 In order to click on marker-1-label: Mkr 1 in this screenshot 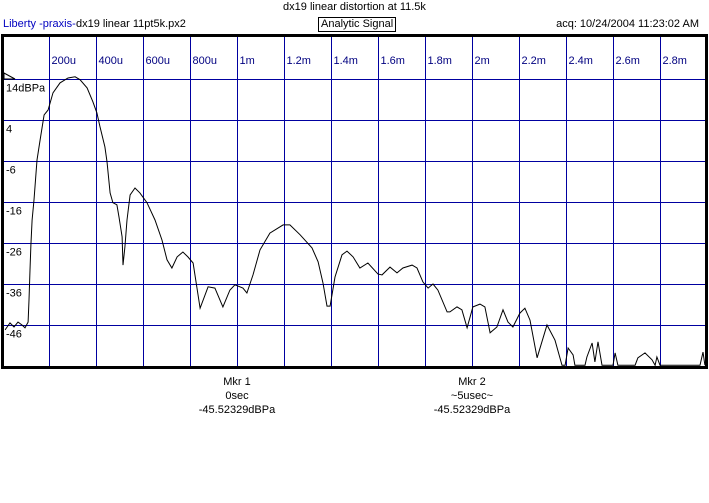, I will do `click(237, 382)`.